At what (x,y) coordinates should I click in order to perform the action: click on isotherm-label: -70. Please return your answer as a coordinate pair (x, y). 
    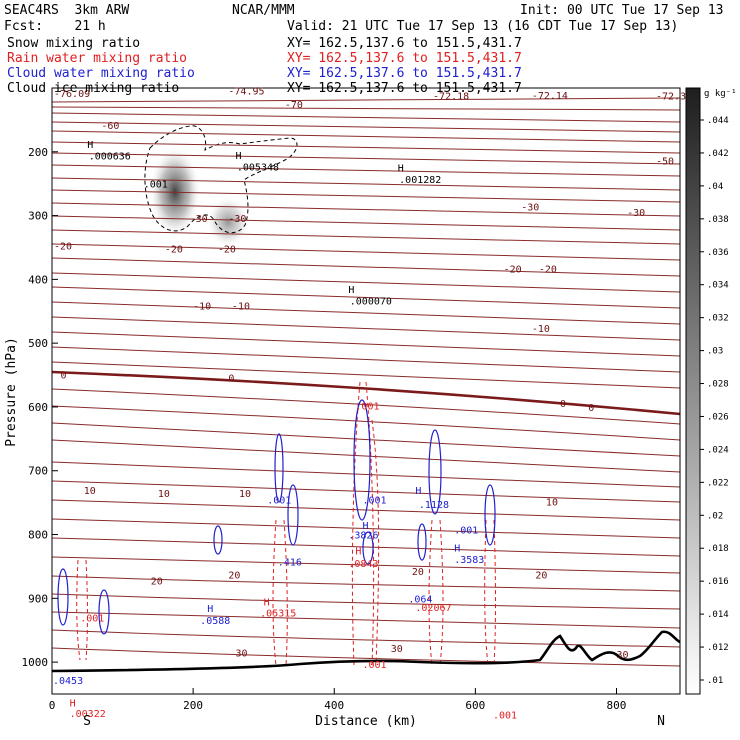
    Looking at the image, I should click on (294, 105).